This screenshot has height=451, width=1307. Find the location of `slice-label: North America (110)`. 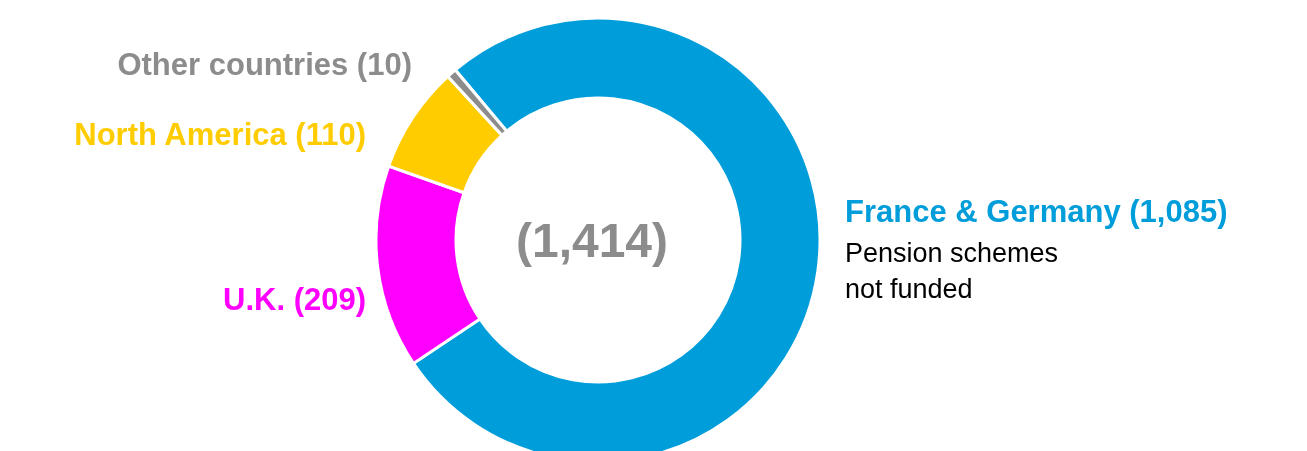

slice-label: North America (110) is located at coordinates (220, 134).